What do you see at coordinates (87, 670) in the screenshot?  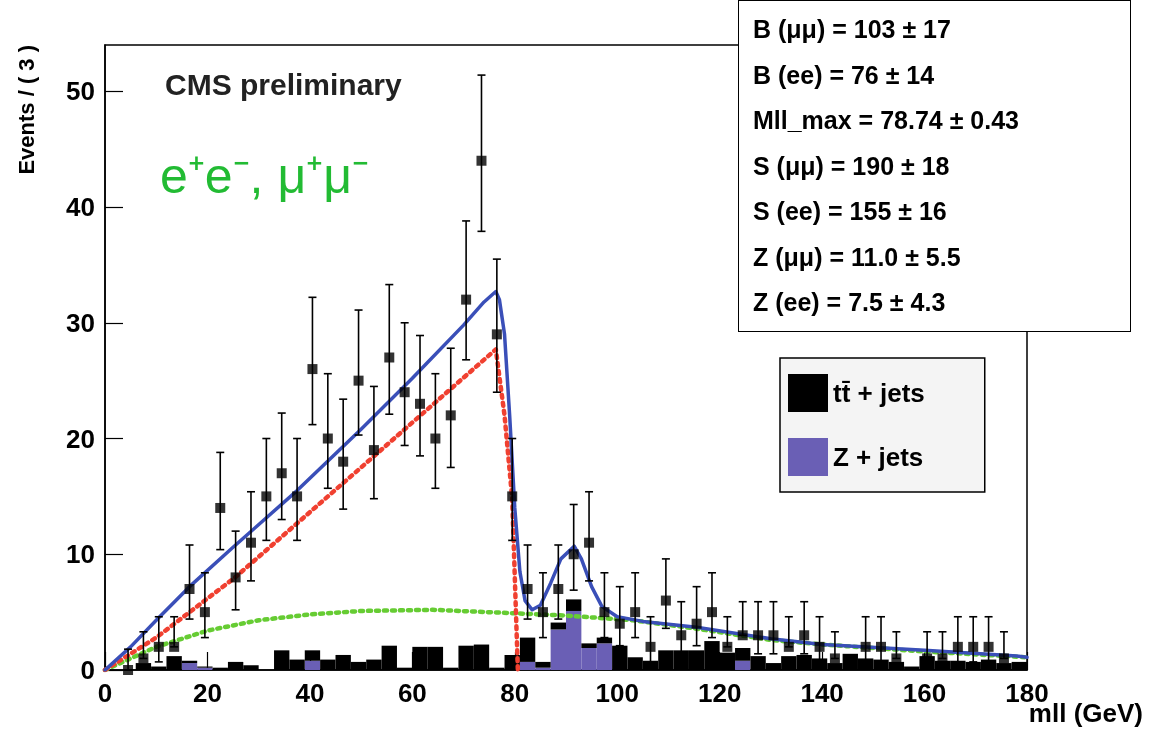 I see `y-tick-label: 0` at bounding box center [87, 670].